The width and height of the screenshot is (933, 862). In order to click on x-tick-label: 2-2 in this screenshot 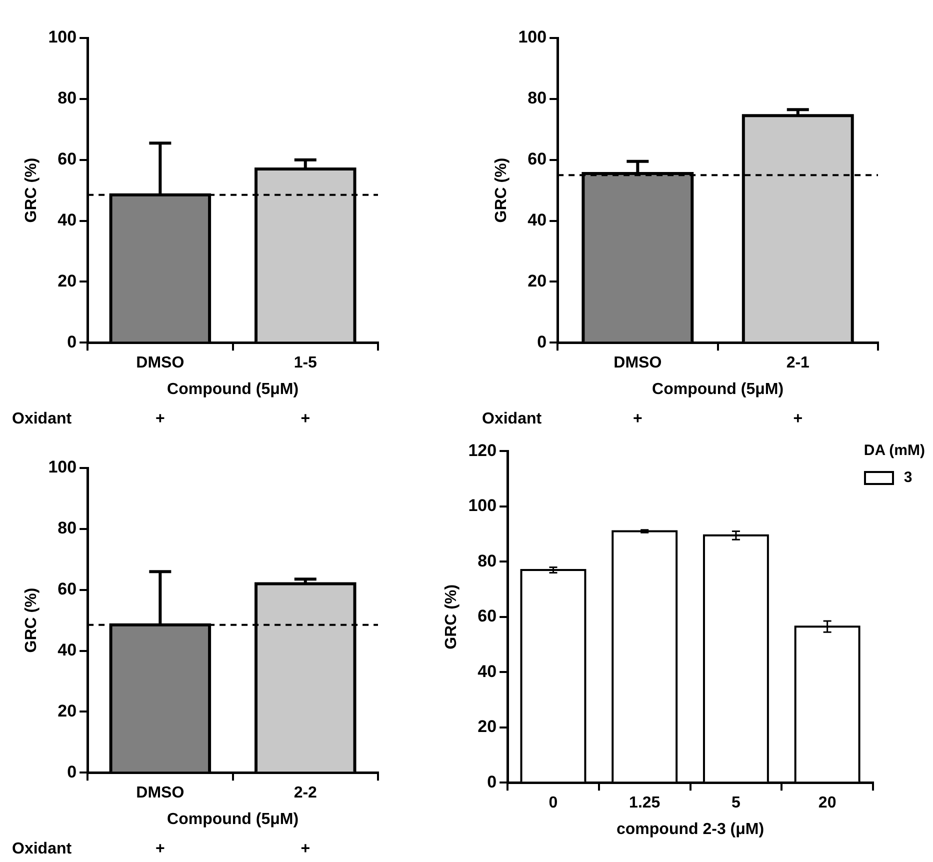, I will do `click(306, 793)`.